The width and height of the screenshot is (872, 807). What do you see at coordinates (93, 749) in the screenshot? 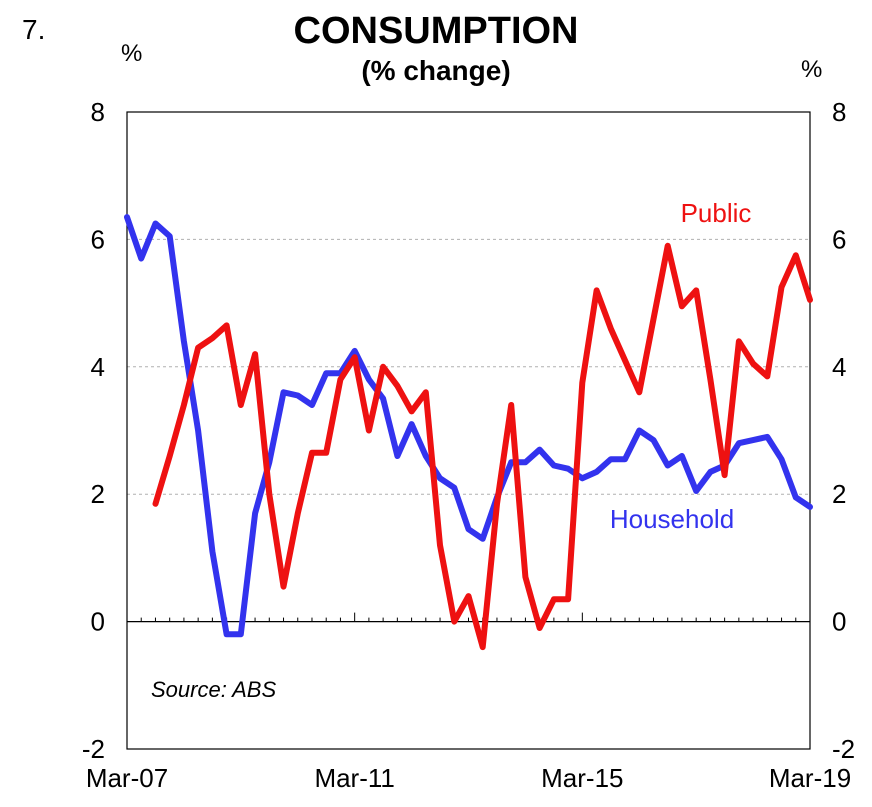
I see `y-tick-left: -2` at bounding box center [93, 749].